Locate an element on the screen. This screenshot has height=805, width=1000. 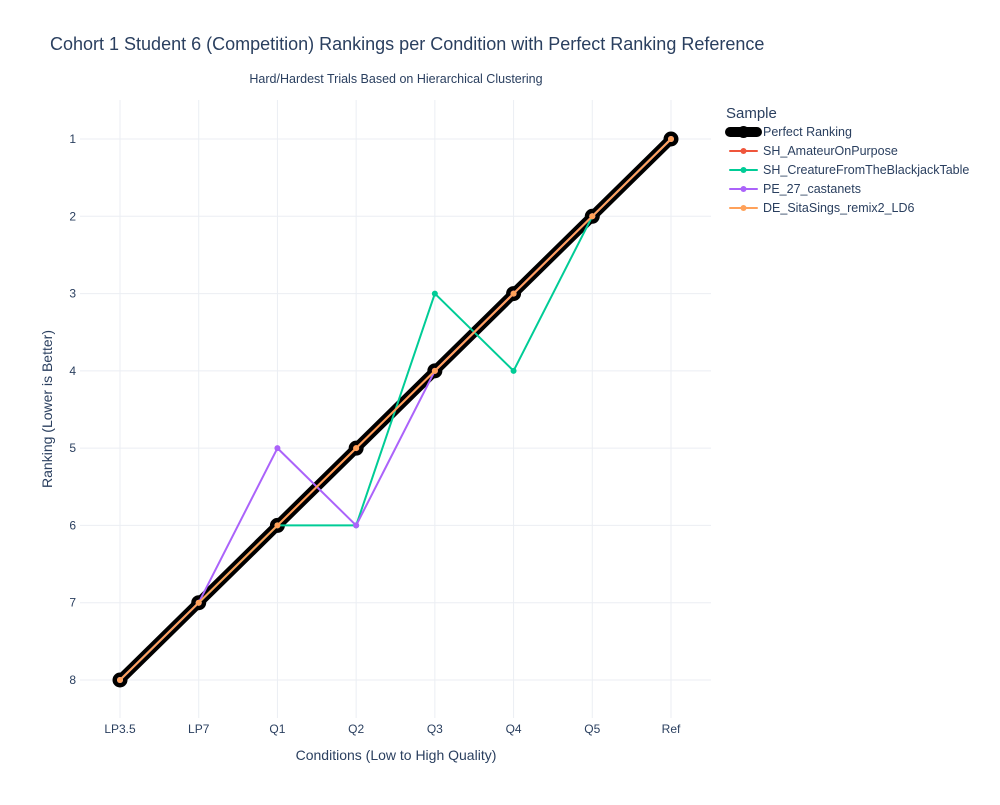
legend-label: DE_SitaSings_remix2_LD6 is located at coordinates (839, 208).